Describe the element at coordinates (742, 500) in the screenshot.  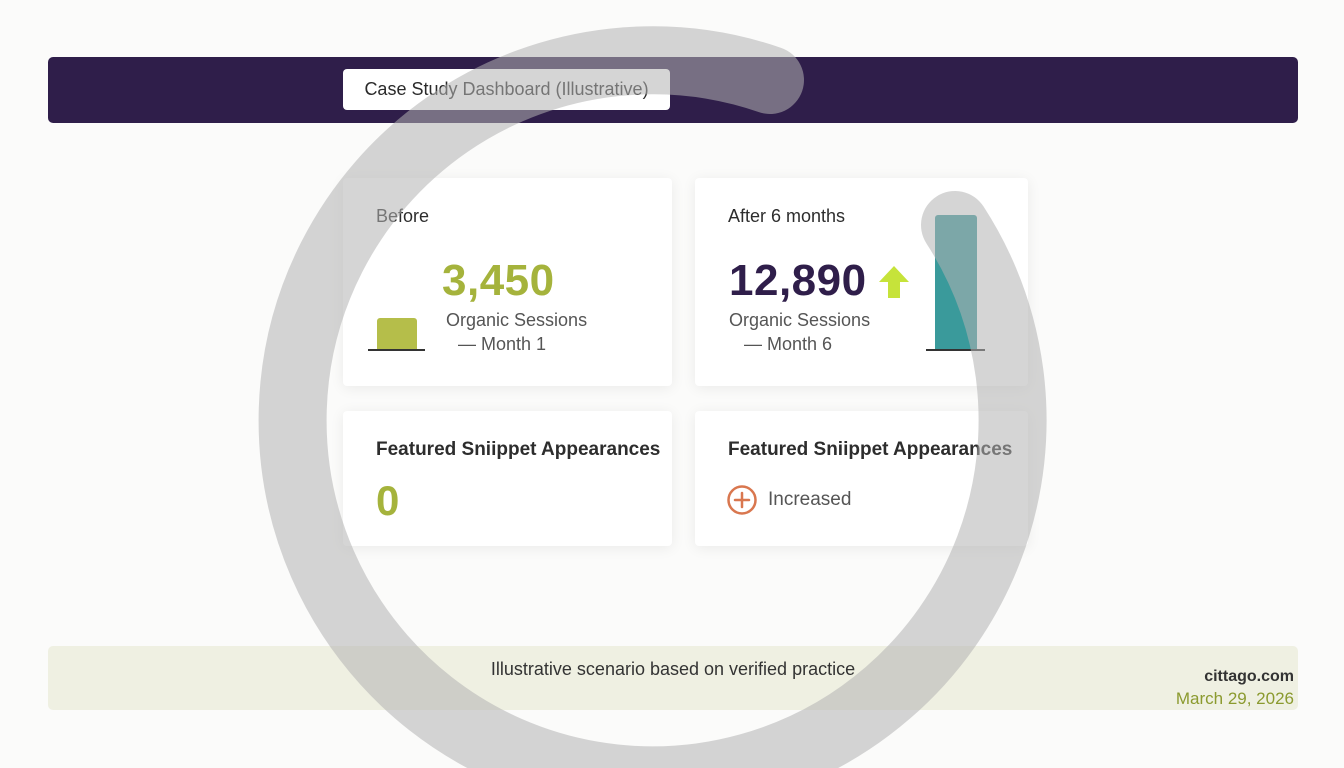
I see `plus-circle-icon` at that location.